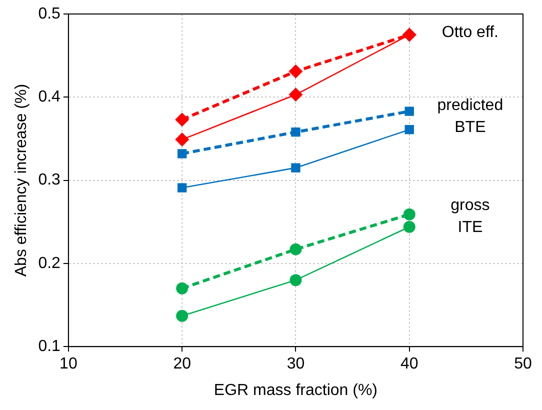 The image size is (542, 410). I want to click on y-tick-label: 0.2, so click(49, 263).